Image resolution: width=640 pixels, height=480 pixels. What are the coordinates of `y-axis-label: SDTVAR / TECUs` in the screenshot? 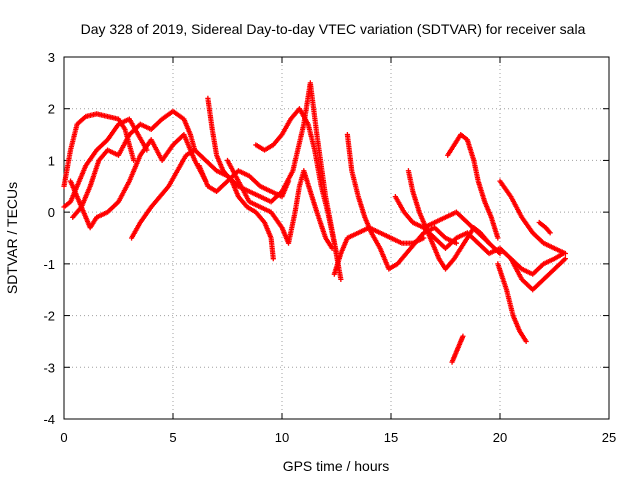 It's located at (12, 238).